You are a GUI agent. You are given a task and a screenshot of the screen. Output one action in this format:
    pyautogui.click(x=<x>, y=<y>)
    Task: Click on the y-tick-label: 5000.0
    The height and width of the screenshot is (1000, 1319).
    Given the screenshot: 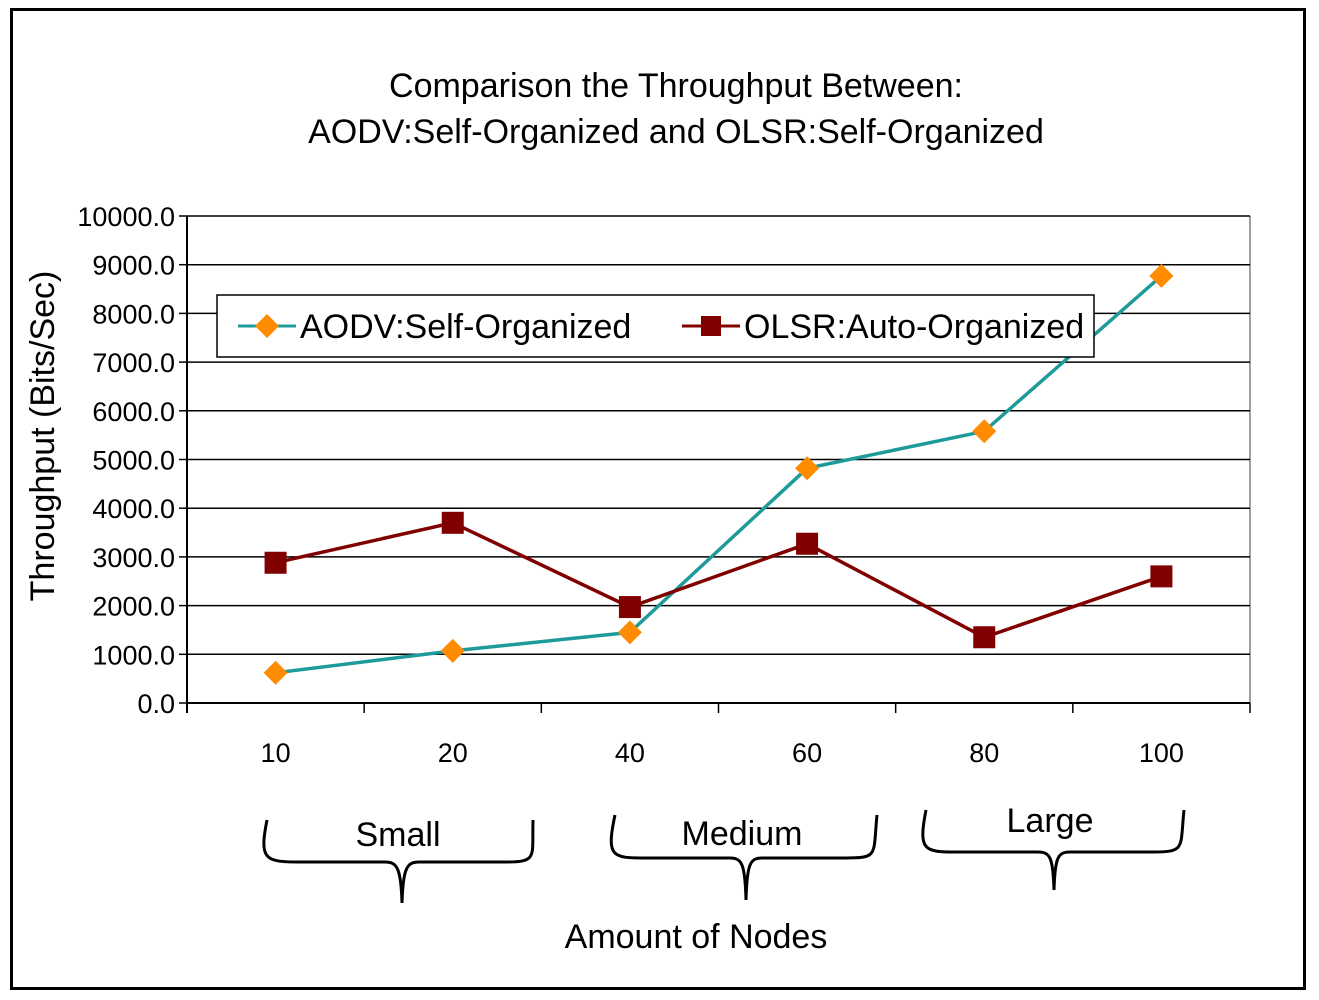 What is the action you would take?
    pyautogui.click(x=133, y=461)
    